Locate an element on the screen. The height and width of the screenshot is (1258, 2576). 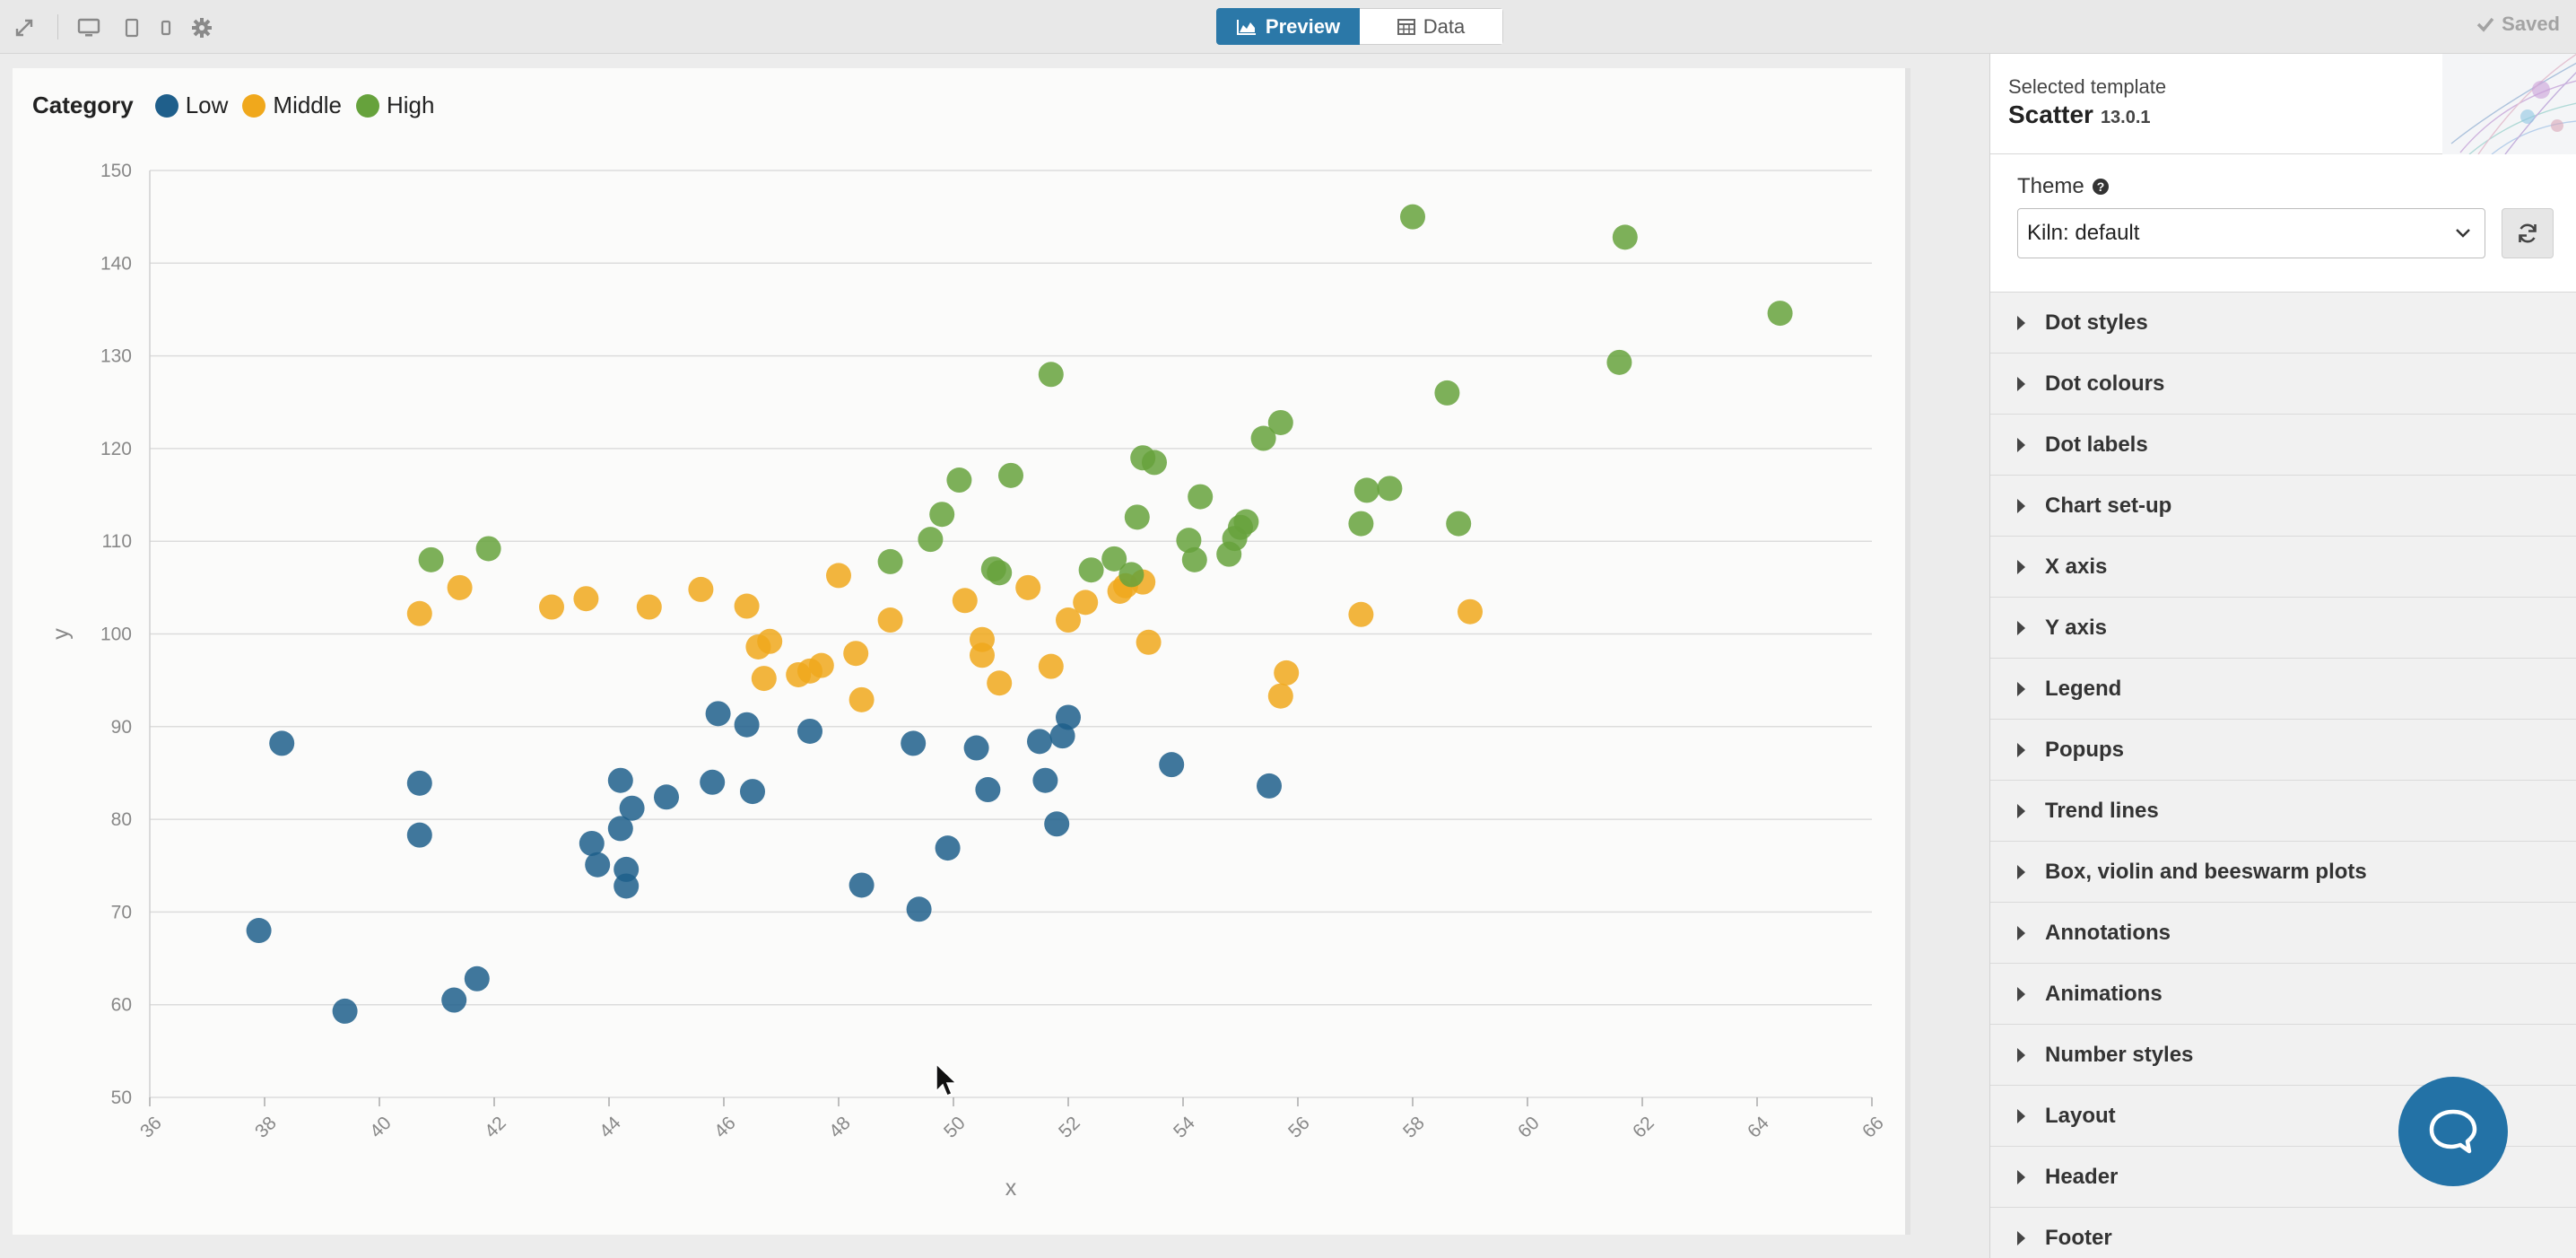
section-dot-styles: Dot styles is located at coordinates (2283, 323).